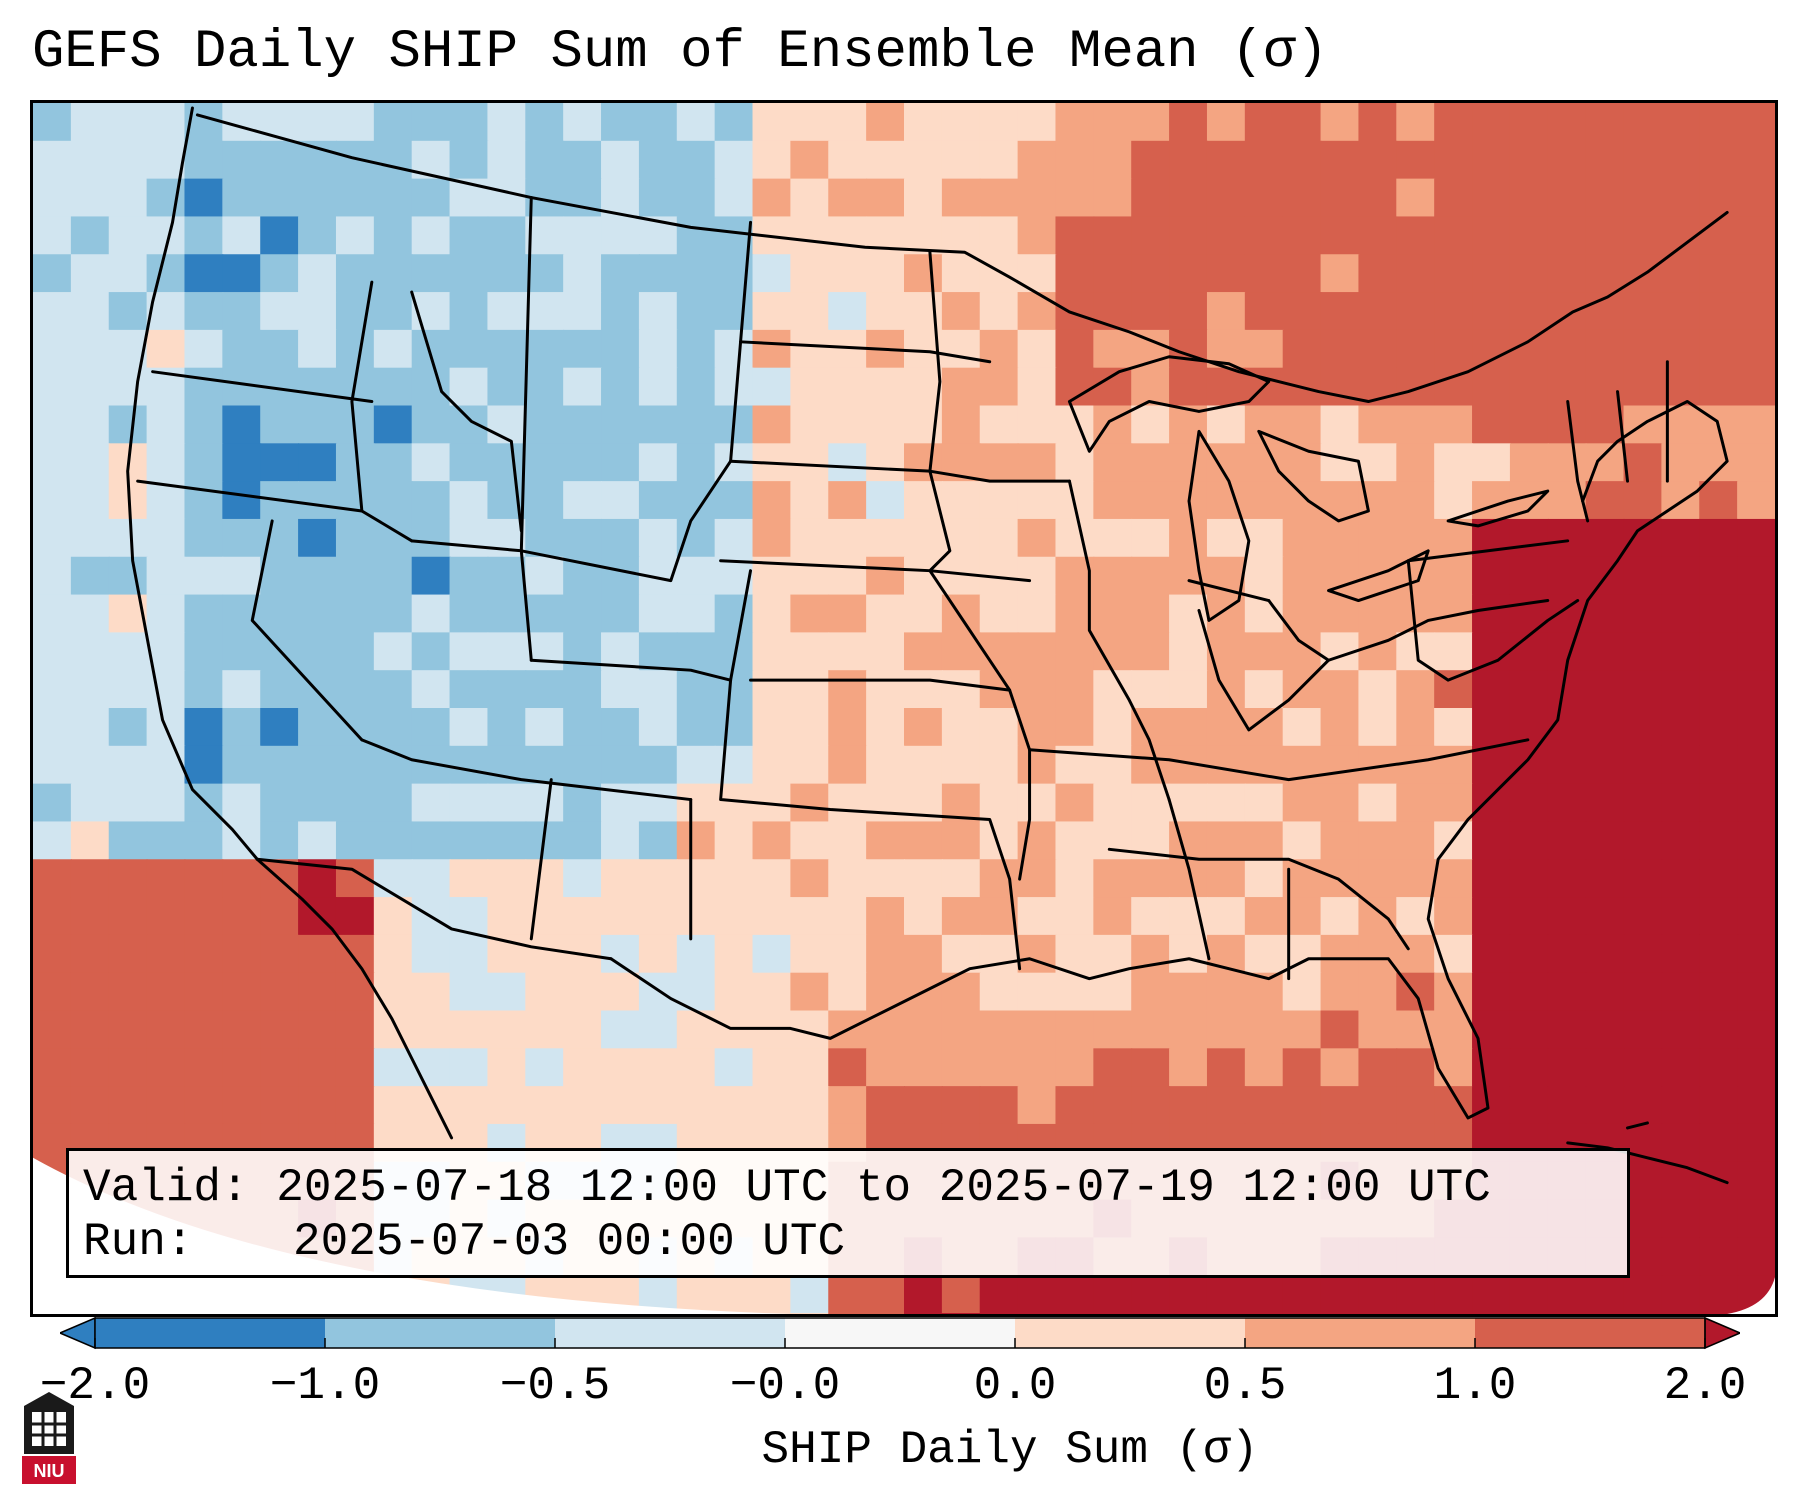 The width and height of the screenshot is (1803, 1506). I want to click on run-label: Run:, so click(138, 1242).